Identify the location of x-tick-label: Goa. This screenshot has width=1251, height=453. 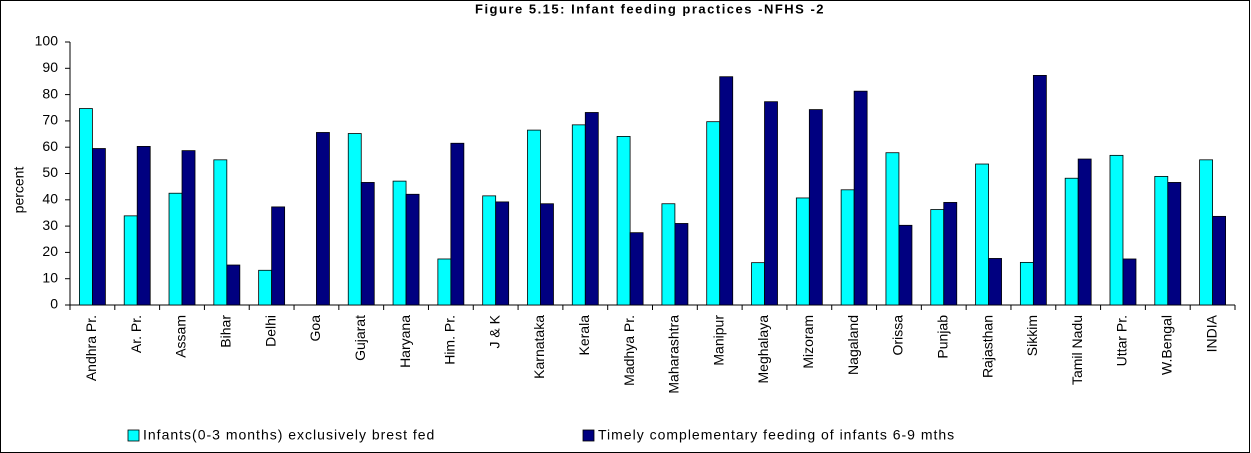
(315, 328).